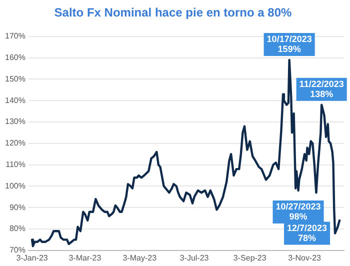 This screenshot has width=350, height=266. What do you see at coordinates (15, 185) in the screenshot?
I see `y-tick-label: 100%` at bounding box center [15, 185].